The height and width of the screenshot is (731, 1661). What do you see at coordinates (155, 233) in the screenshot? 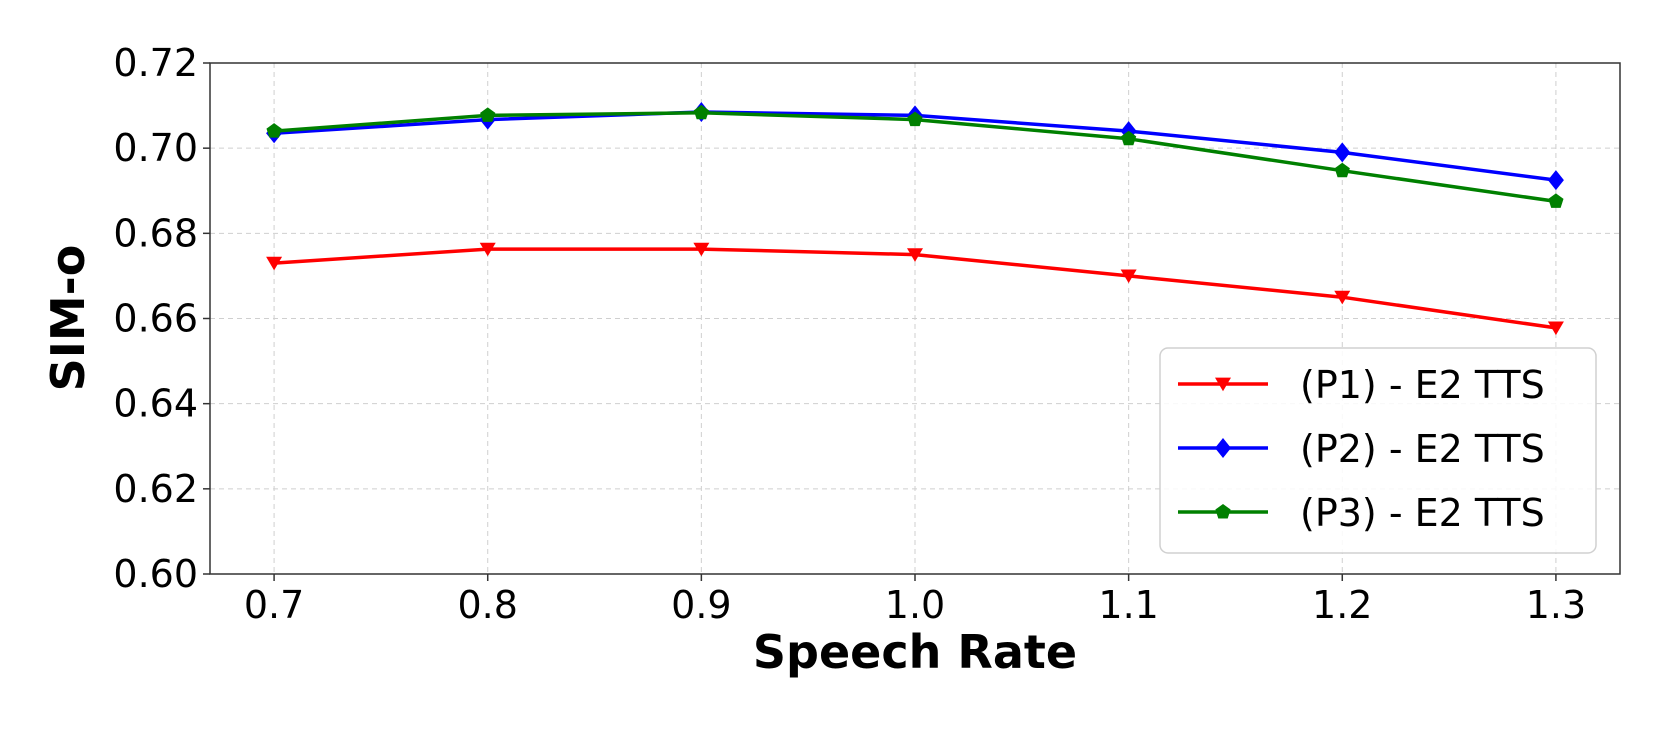
I see `y-tick-label: 0.68` at bounding box center [155, 233].